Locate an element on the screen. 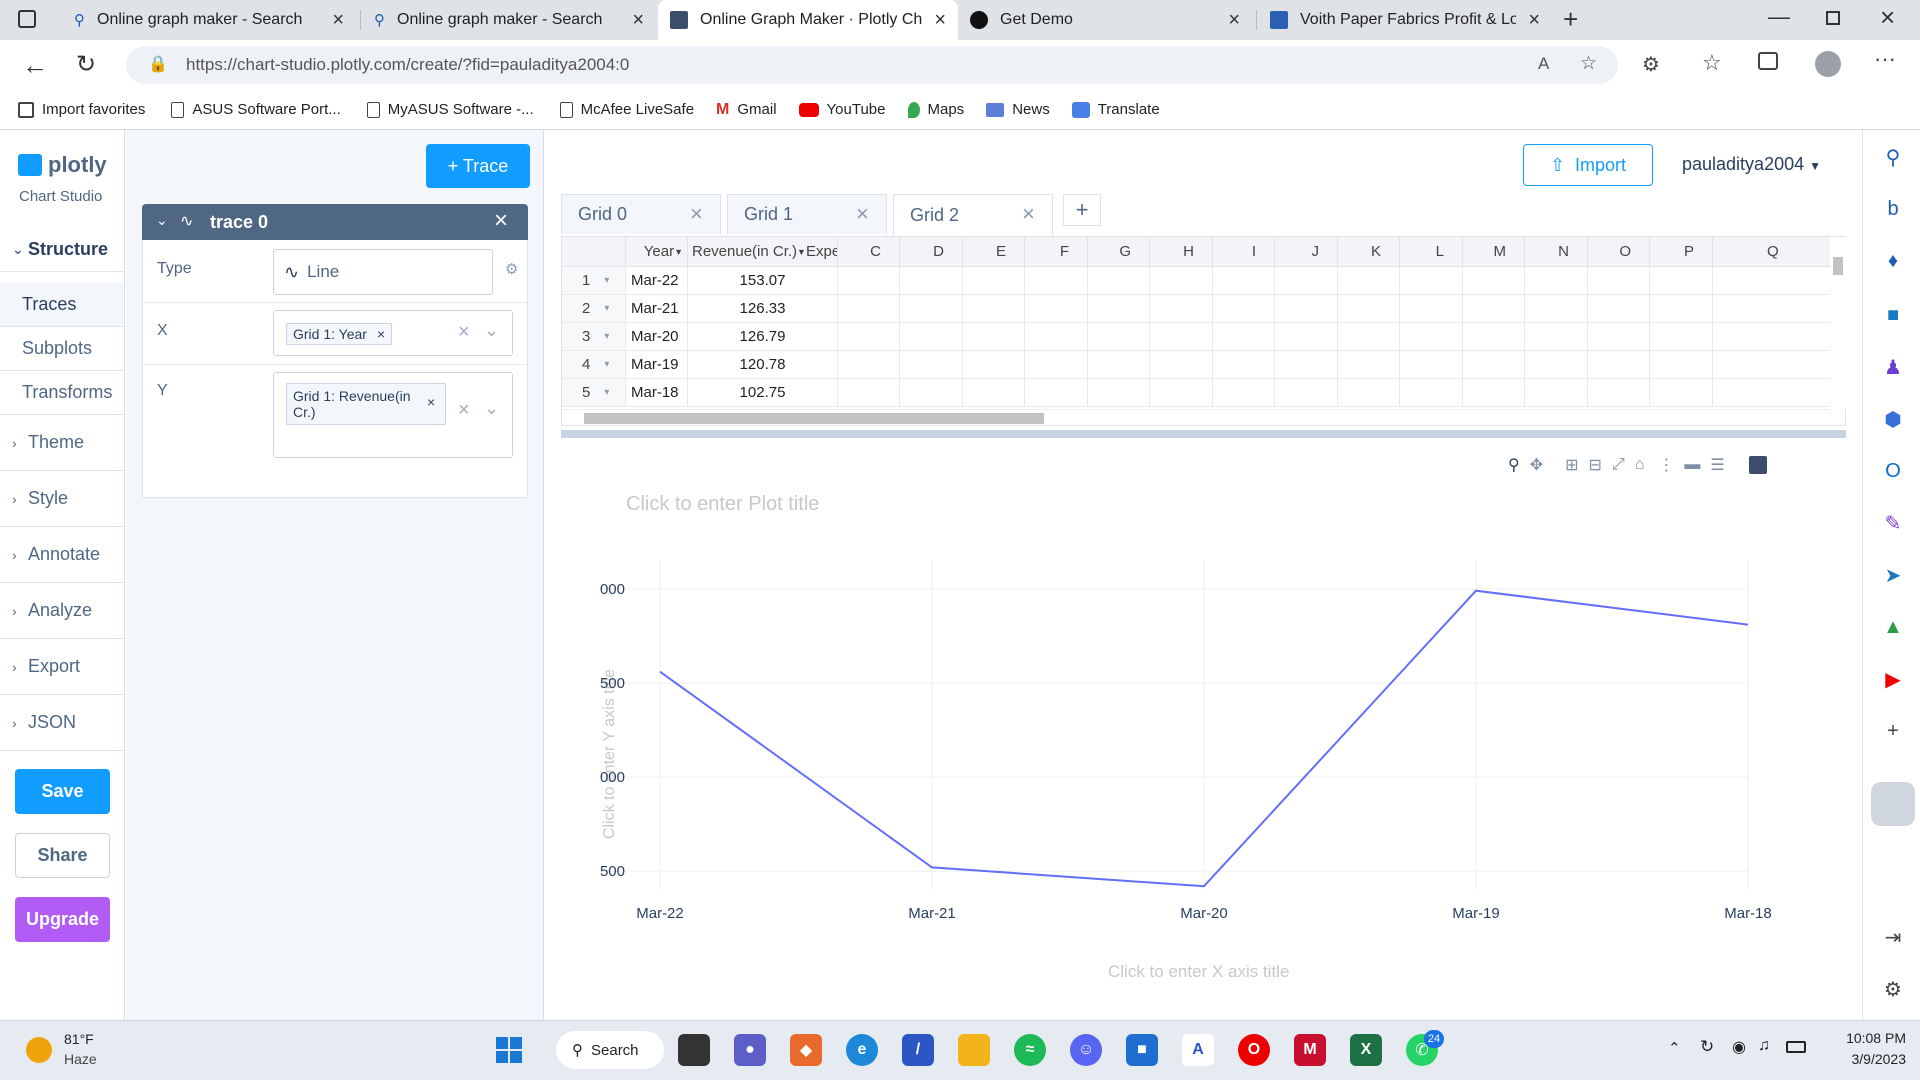 The height and width of the screenshot is (1080, 1920). shopping-icon: ♦ is located at coordinates (1893, 261).